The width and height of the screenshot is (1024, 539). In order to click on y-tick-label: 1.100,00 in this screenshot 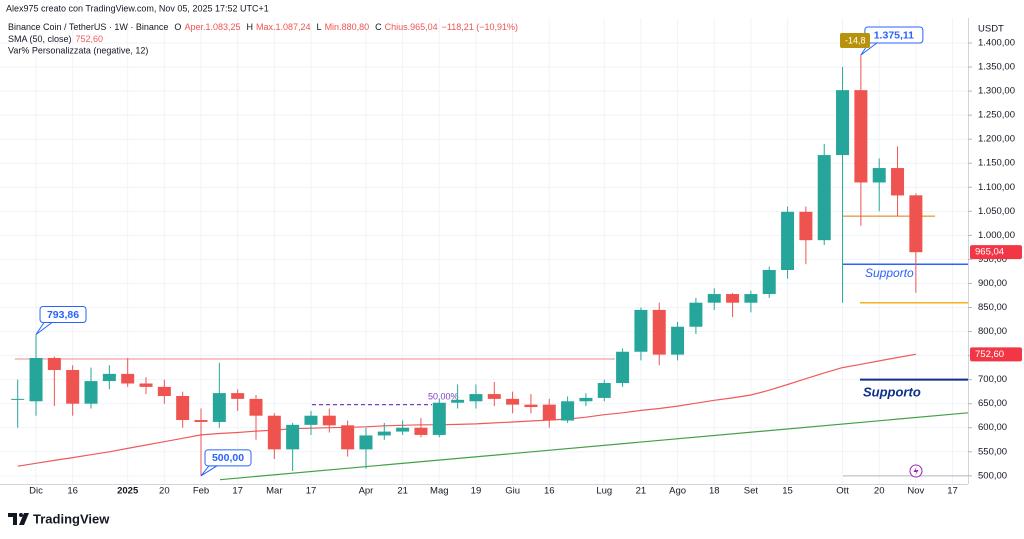, I will do `click(996, 187)`.